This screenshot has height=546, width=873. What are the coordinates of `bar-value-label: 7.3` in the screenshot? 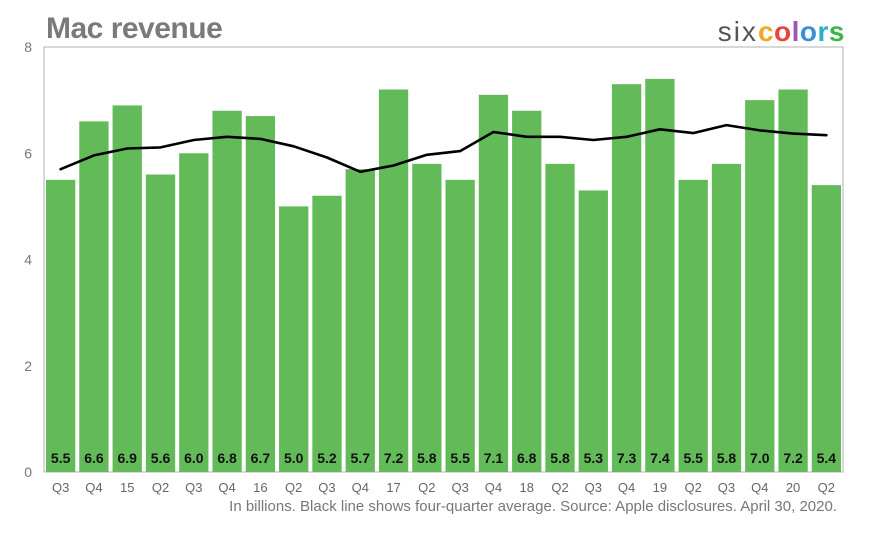 It's located at (627, 458).